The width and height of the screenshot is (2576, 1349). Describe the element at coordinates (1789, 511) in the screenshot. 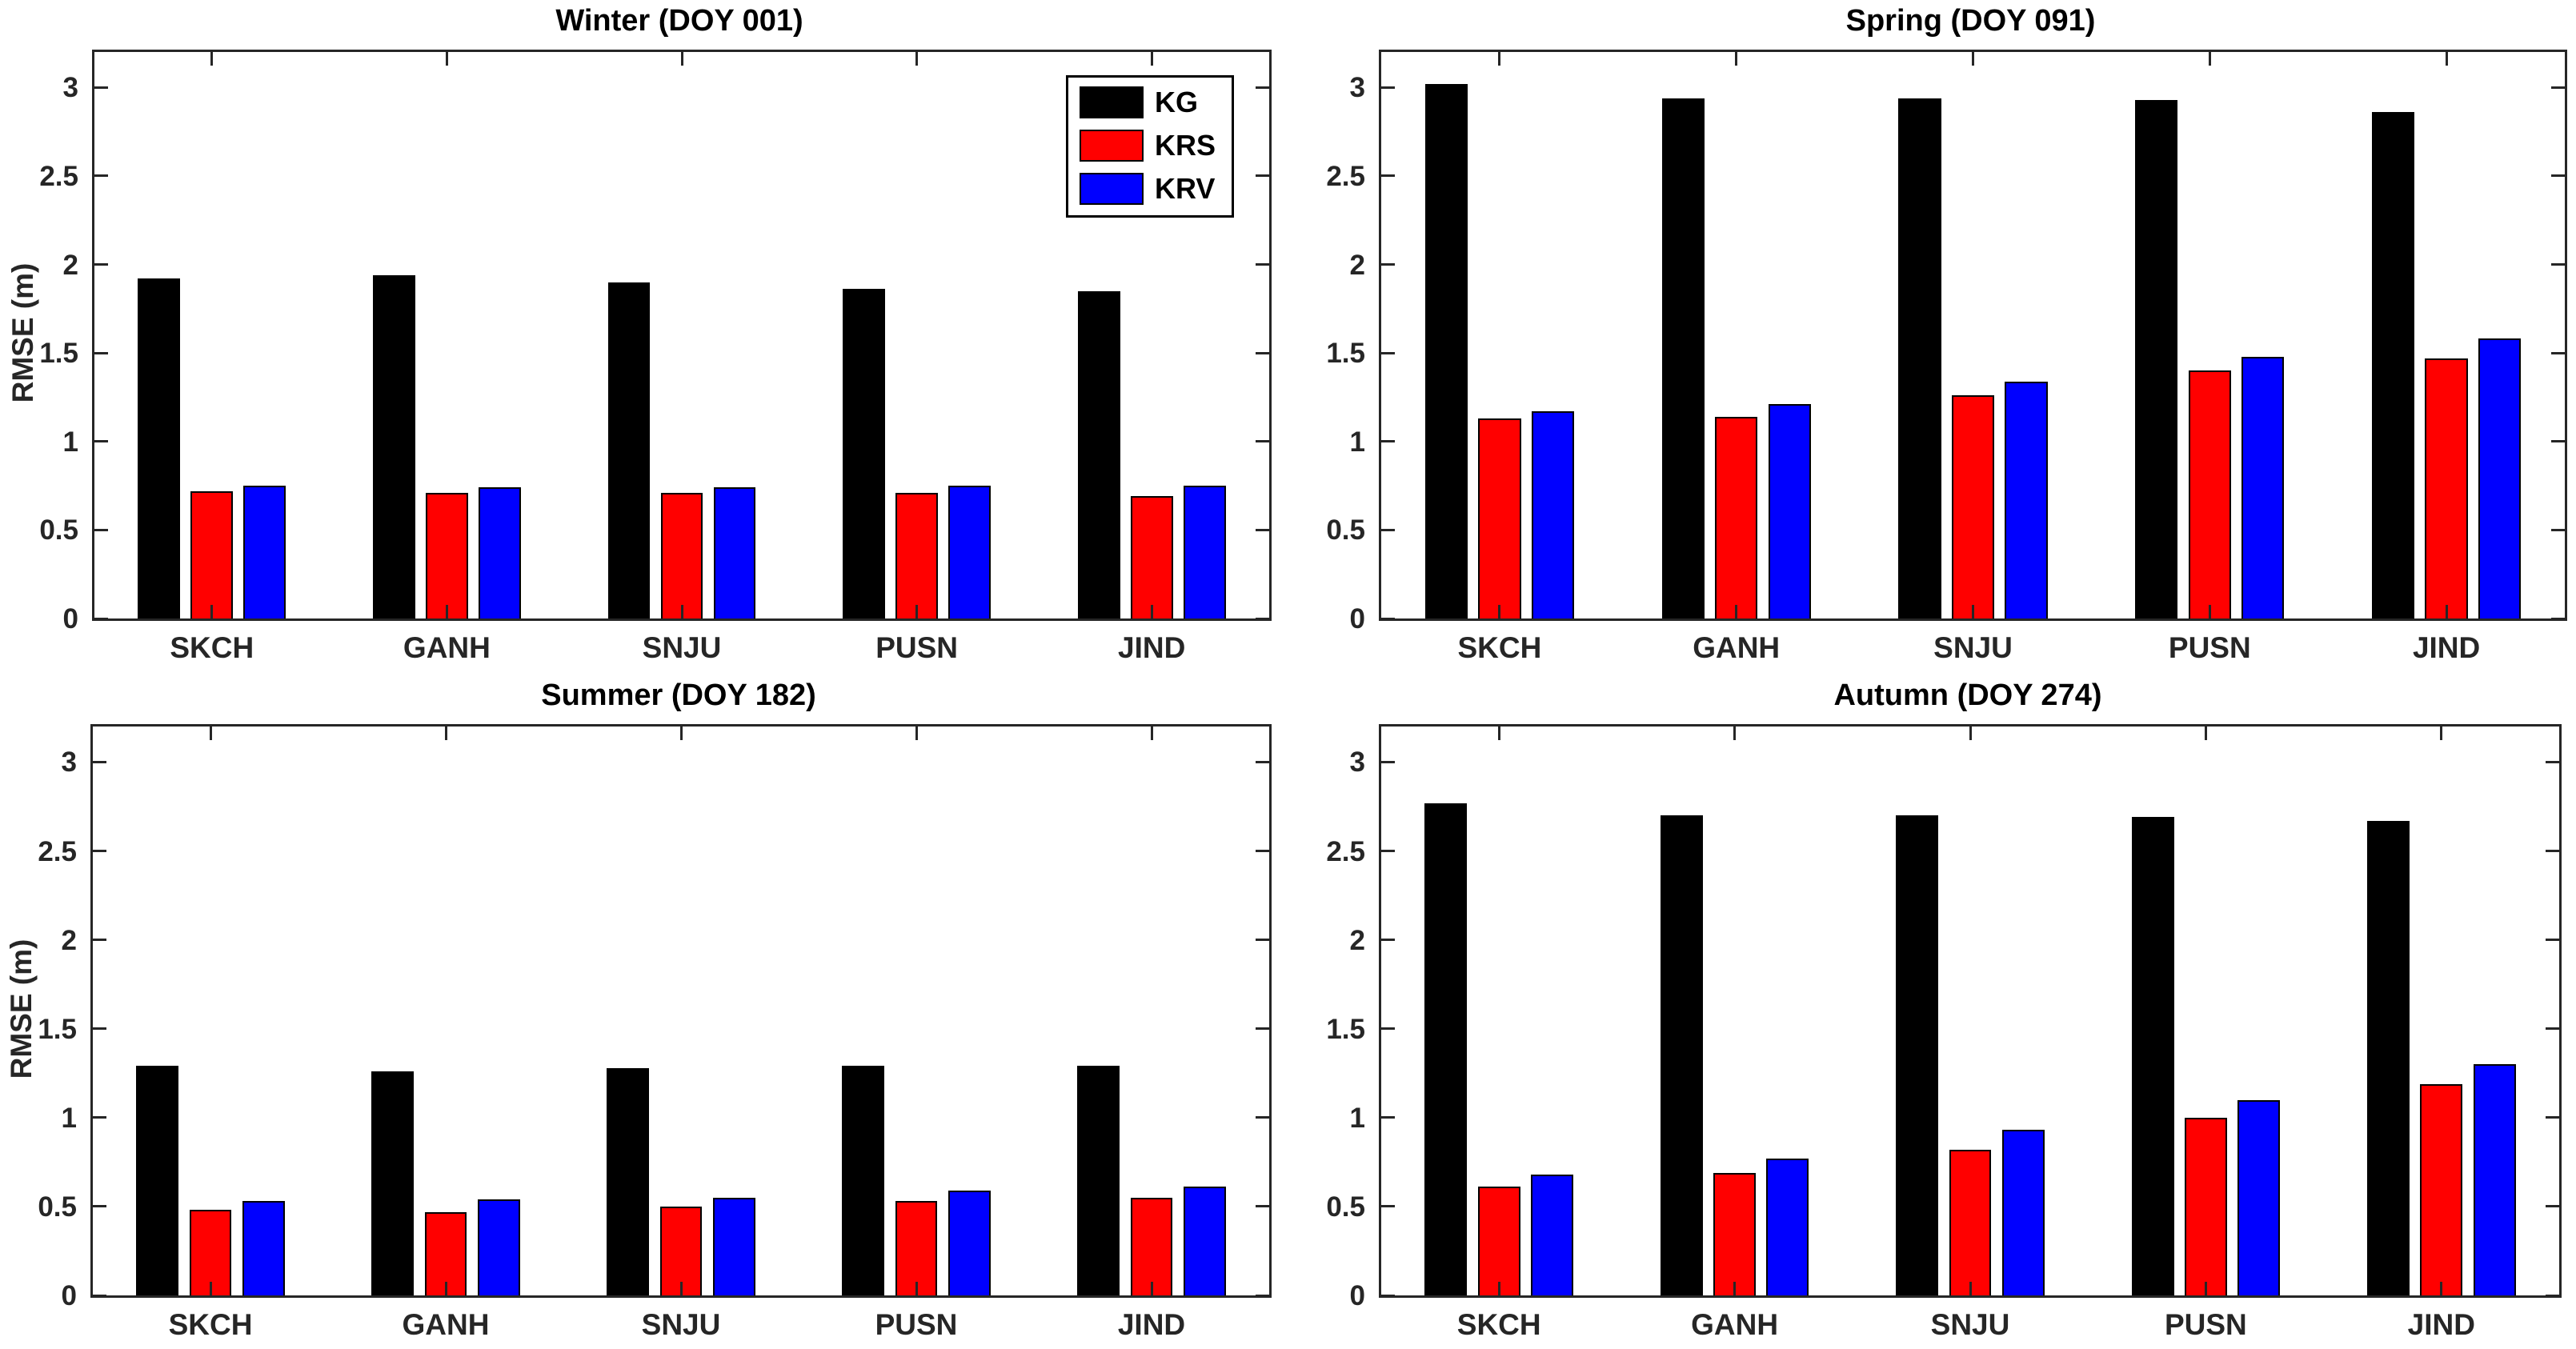

I see `bar-krv-ganh` at that location.